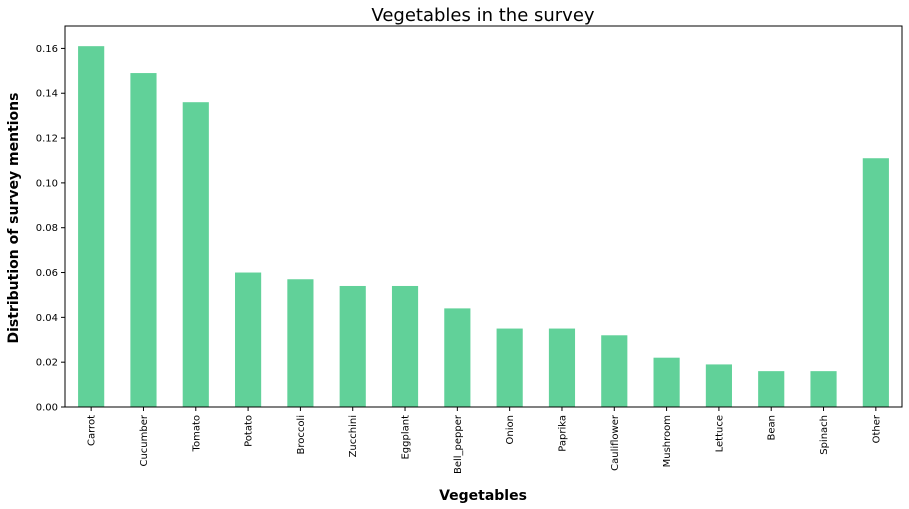  What do you see at coordinates (457, 357) in the screenshot?
I see `bar-bell_pepper` at bounding box center [457, 357].